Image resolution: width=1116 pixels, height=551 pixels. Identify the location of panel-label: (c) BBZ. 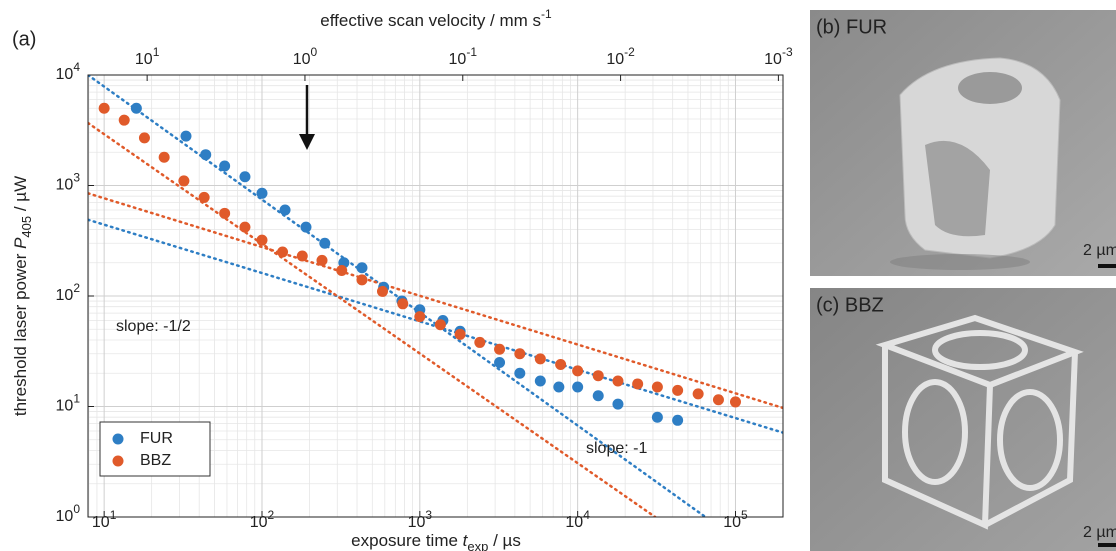
(850, 305).